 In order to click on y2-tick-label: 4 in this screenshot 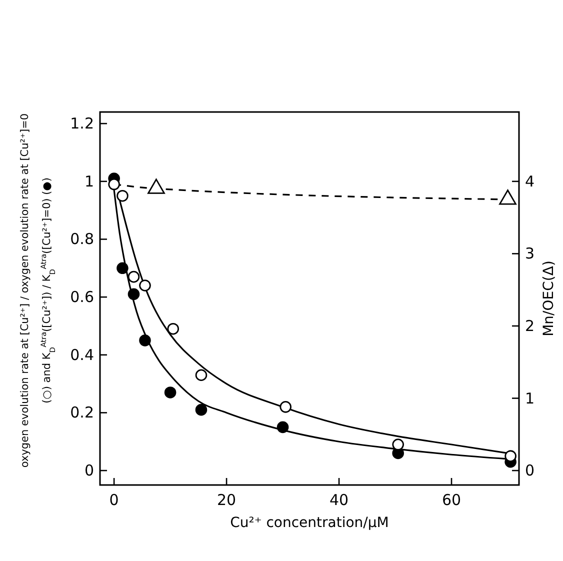, I will do `click(530, 181)`.